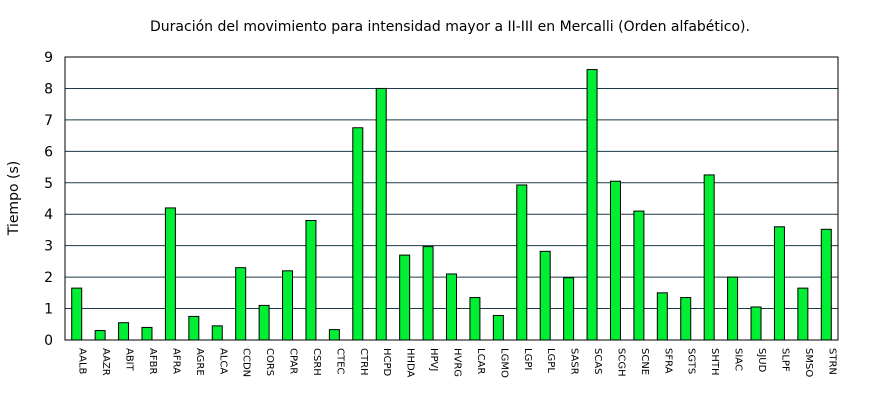 The height and width of the screenshot is (400, 870). Describe the element at coordinates (194, 328) in the screenshot. I see `bar-agre` at that location.